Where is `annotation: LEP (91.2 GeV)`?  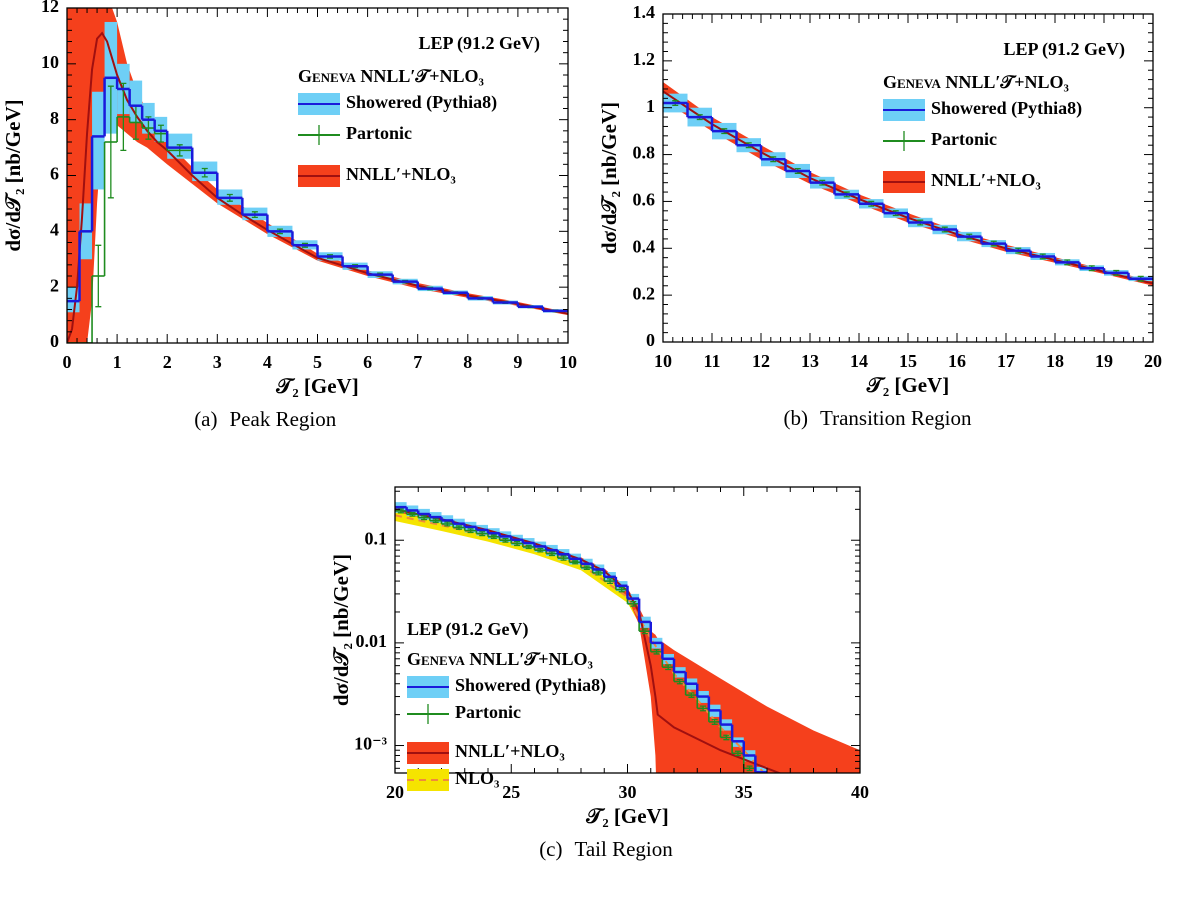 annotation: LEP (91.2 GeV) is located at coordinates (1065, 49).